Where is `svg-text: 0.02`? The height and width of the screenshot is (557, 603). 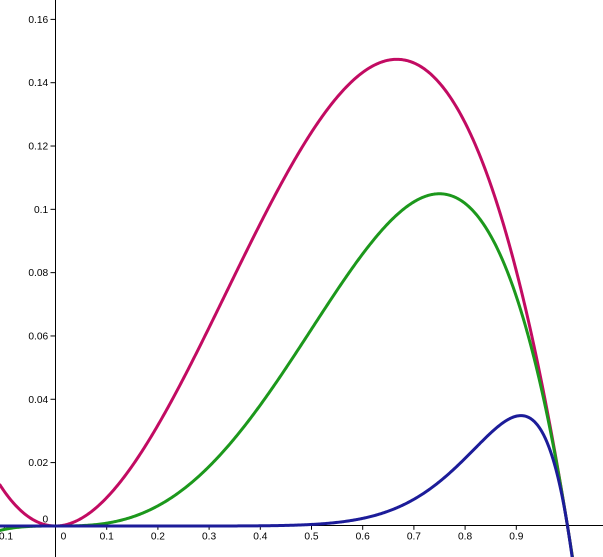
svg-text: 0.02 is located at coordinates (38, 463).